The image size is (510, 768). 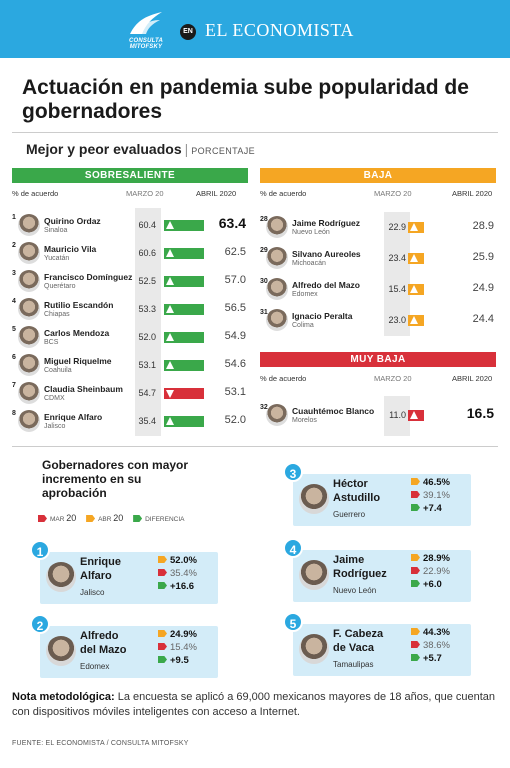 I want to click on difference-stat: +7.4, so click(x=426, y=508).